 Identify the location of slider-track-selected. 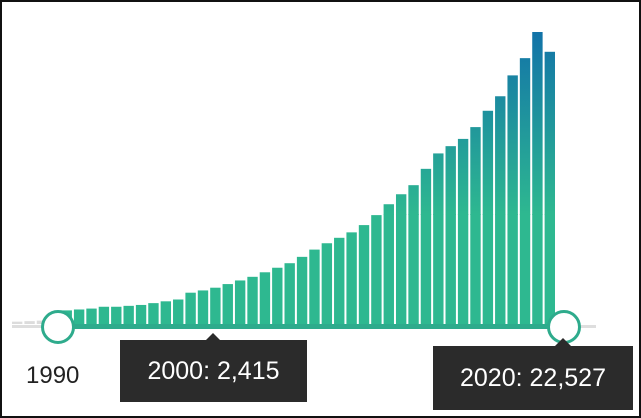
(311, 326).